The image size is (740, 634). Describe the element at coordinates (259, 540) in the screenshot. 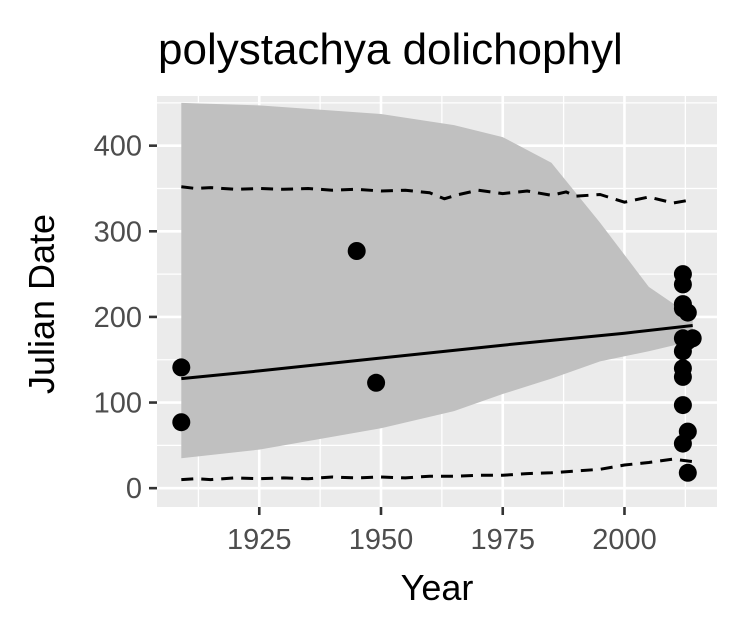

I see `x-tick-label: 1925` at that location.